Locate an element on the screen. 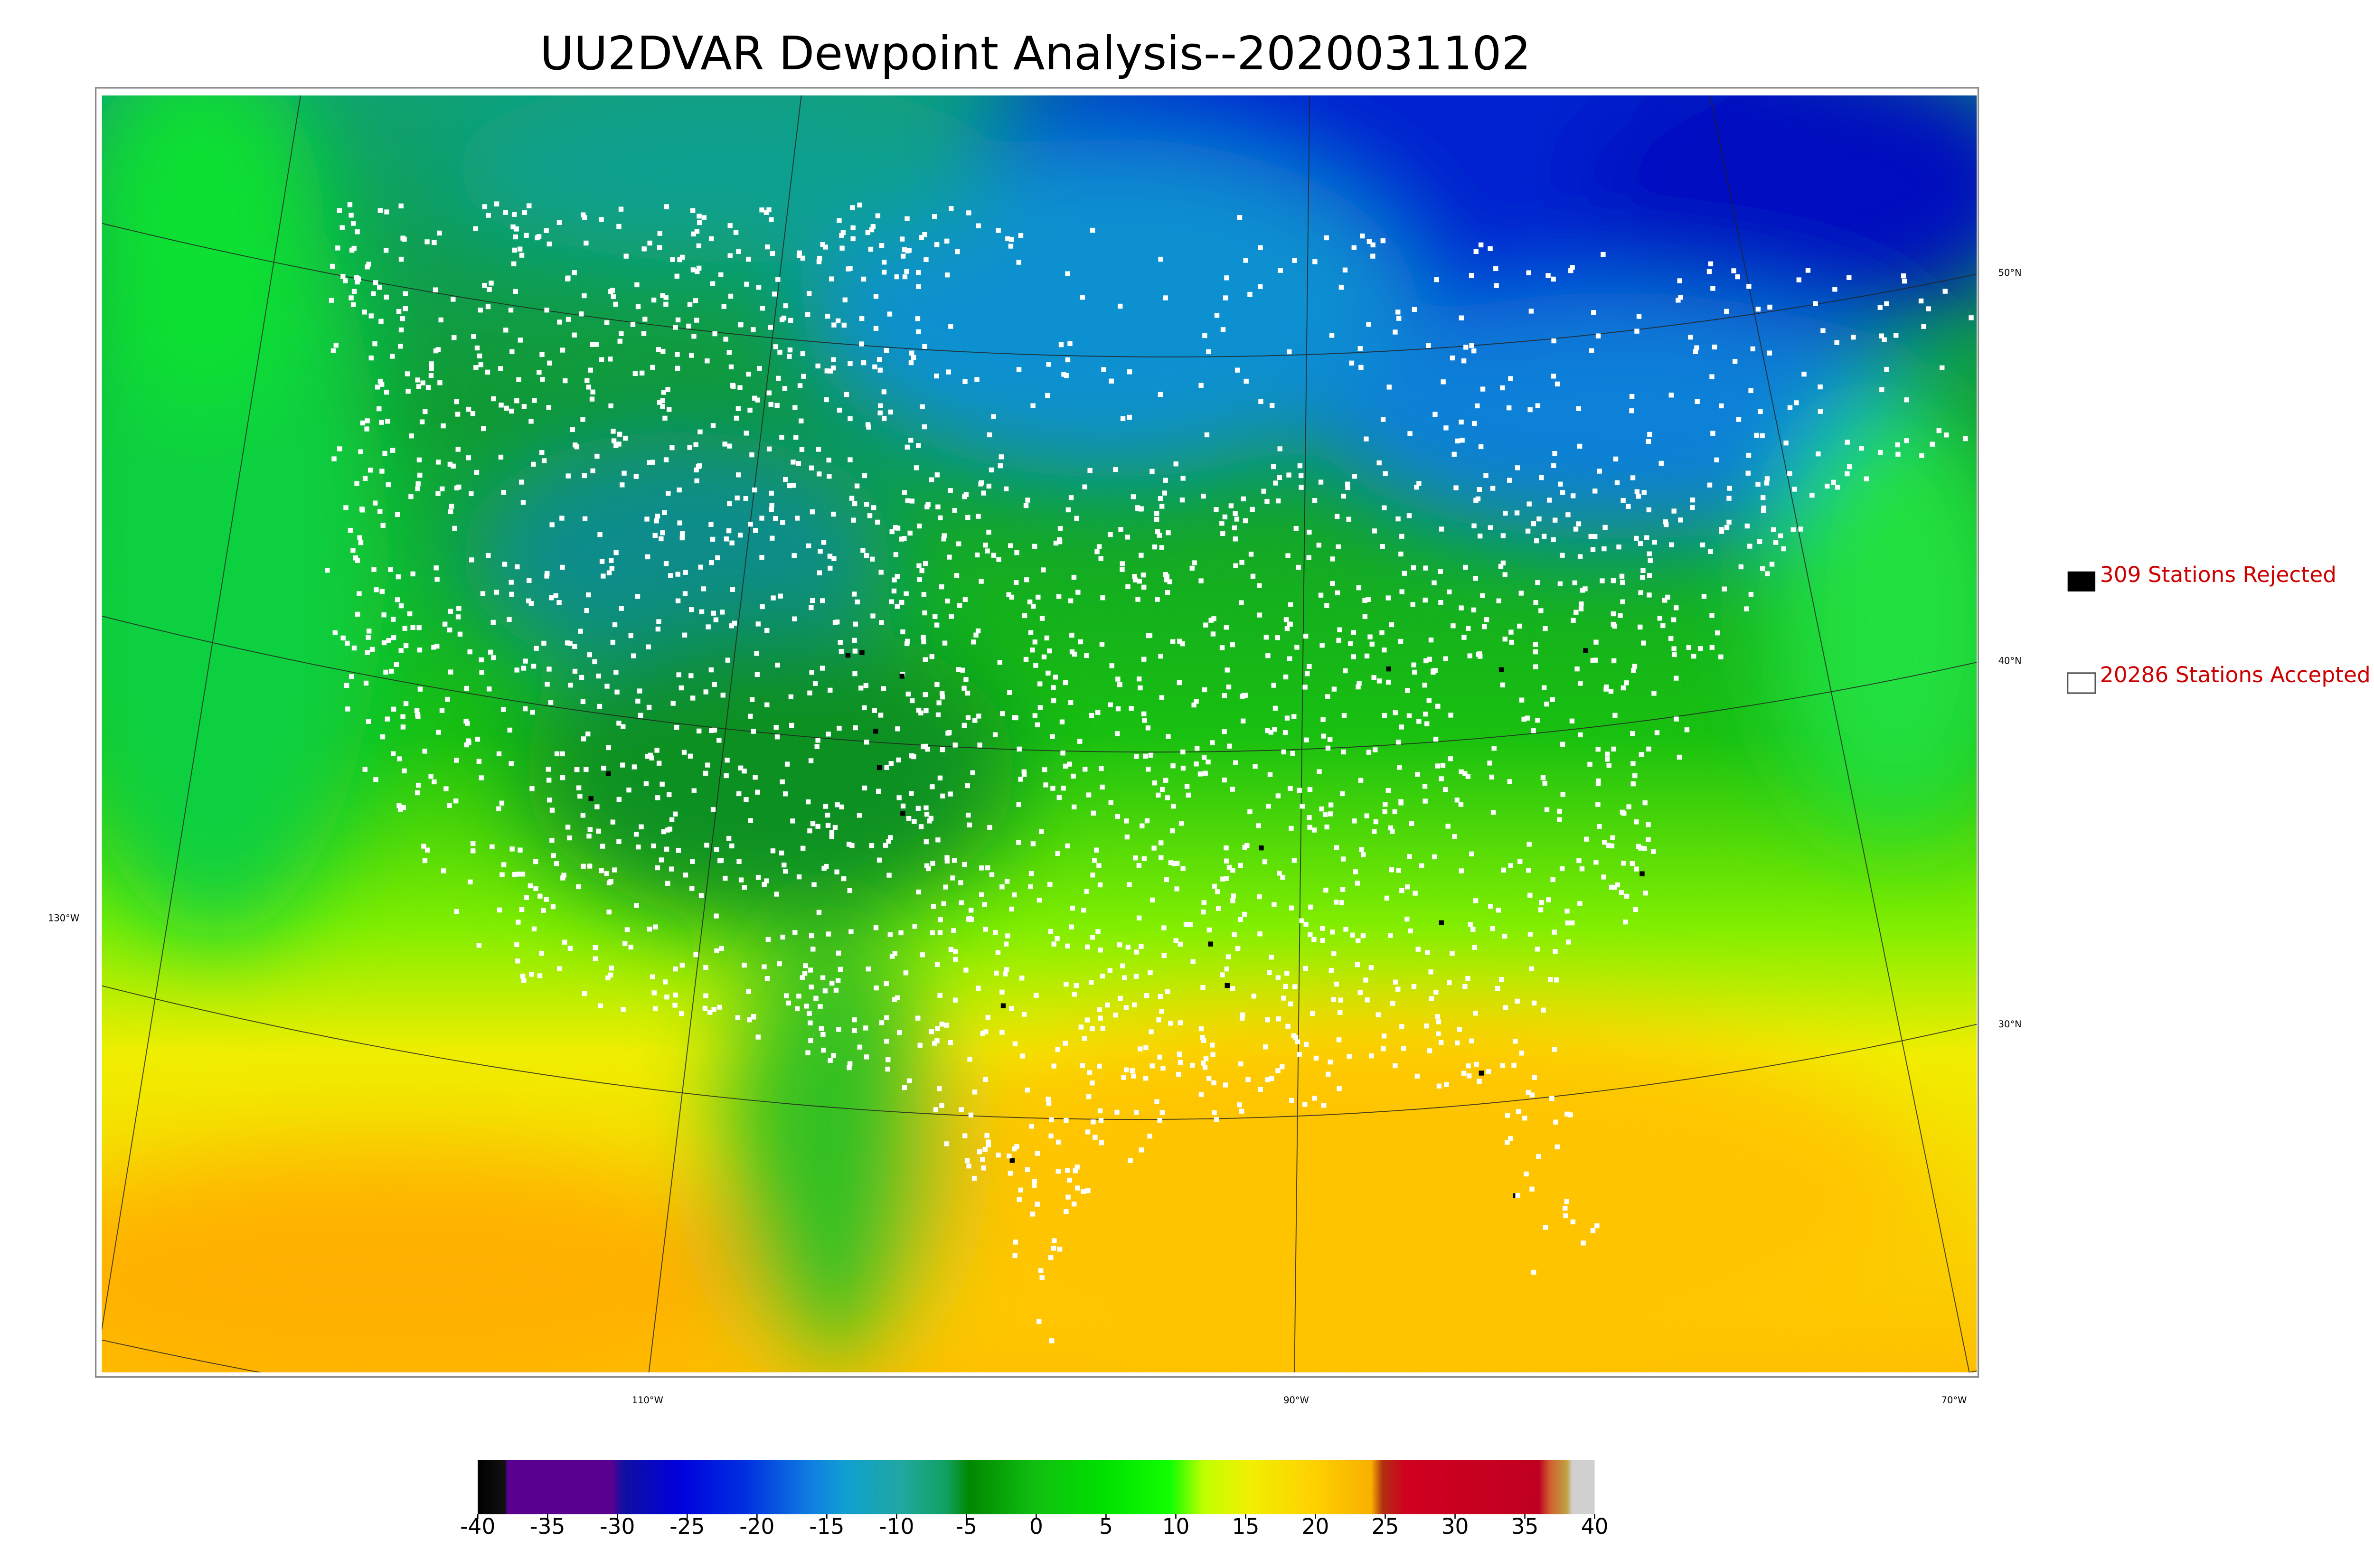 The width and height of the screenshot is (2374, 1568). lat-label: 50°N is located at coordinates (2010, 273).